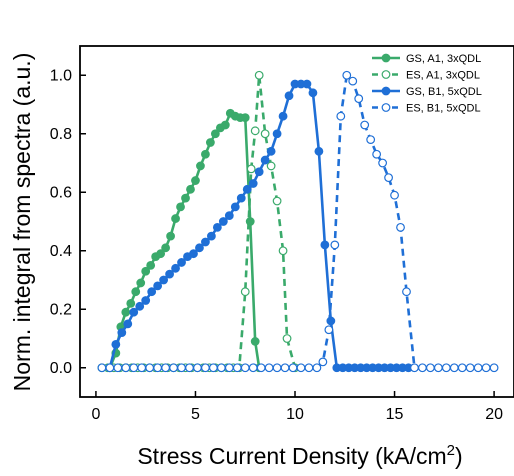 This screenshot has width=514, height=476. Describe the element at coordinates (459, 456) in the screenshot. I see `x-axis-title-close: )` at that location.